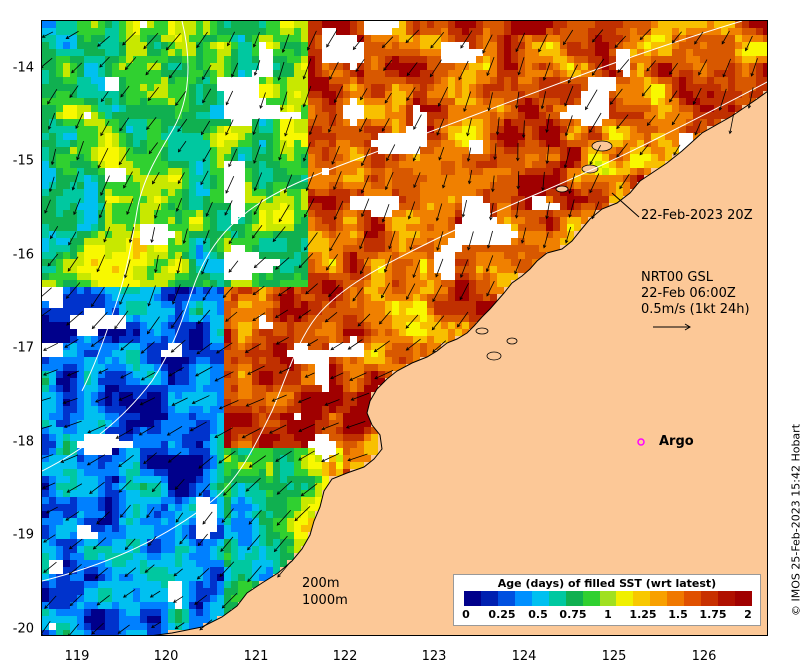 The height and width of the screenshot is (672, 810). What do you see at coordinates (643, 614) in the screenshot?
I see `colorbar-tick: 1.25` at bounding box center [643, 614].